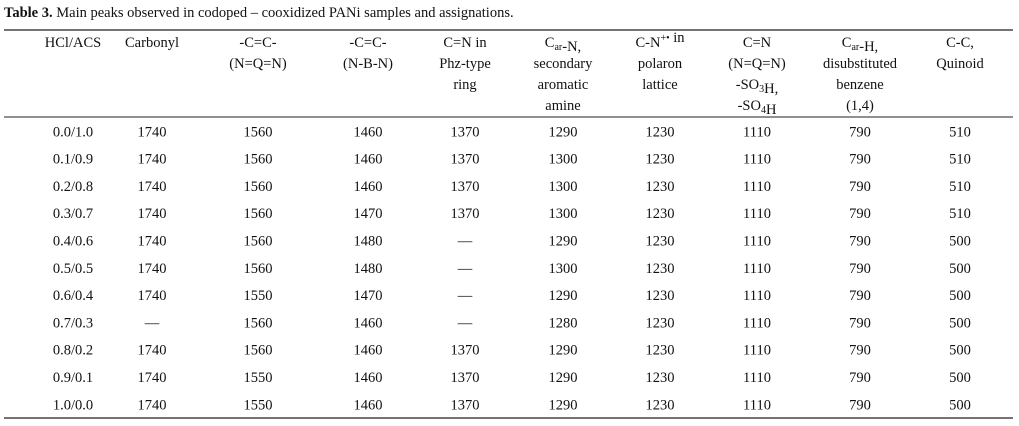 The height and width of the screenshot is (426, 1019). I want to click on header-text: (N=Q=N), so click(258, 64).